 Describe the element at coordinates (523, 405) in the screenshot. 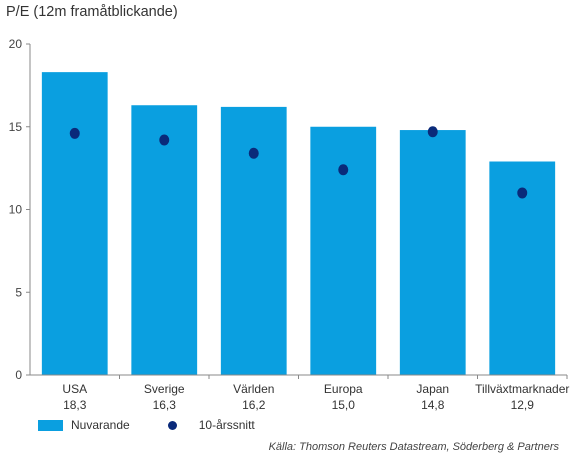

I see `value-label: 12,9` at that location.